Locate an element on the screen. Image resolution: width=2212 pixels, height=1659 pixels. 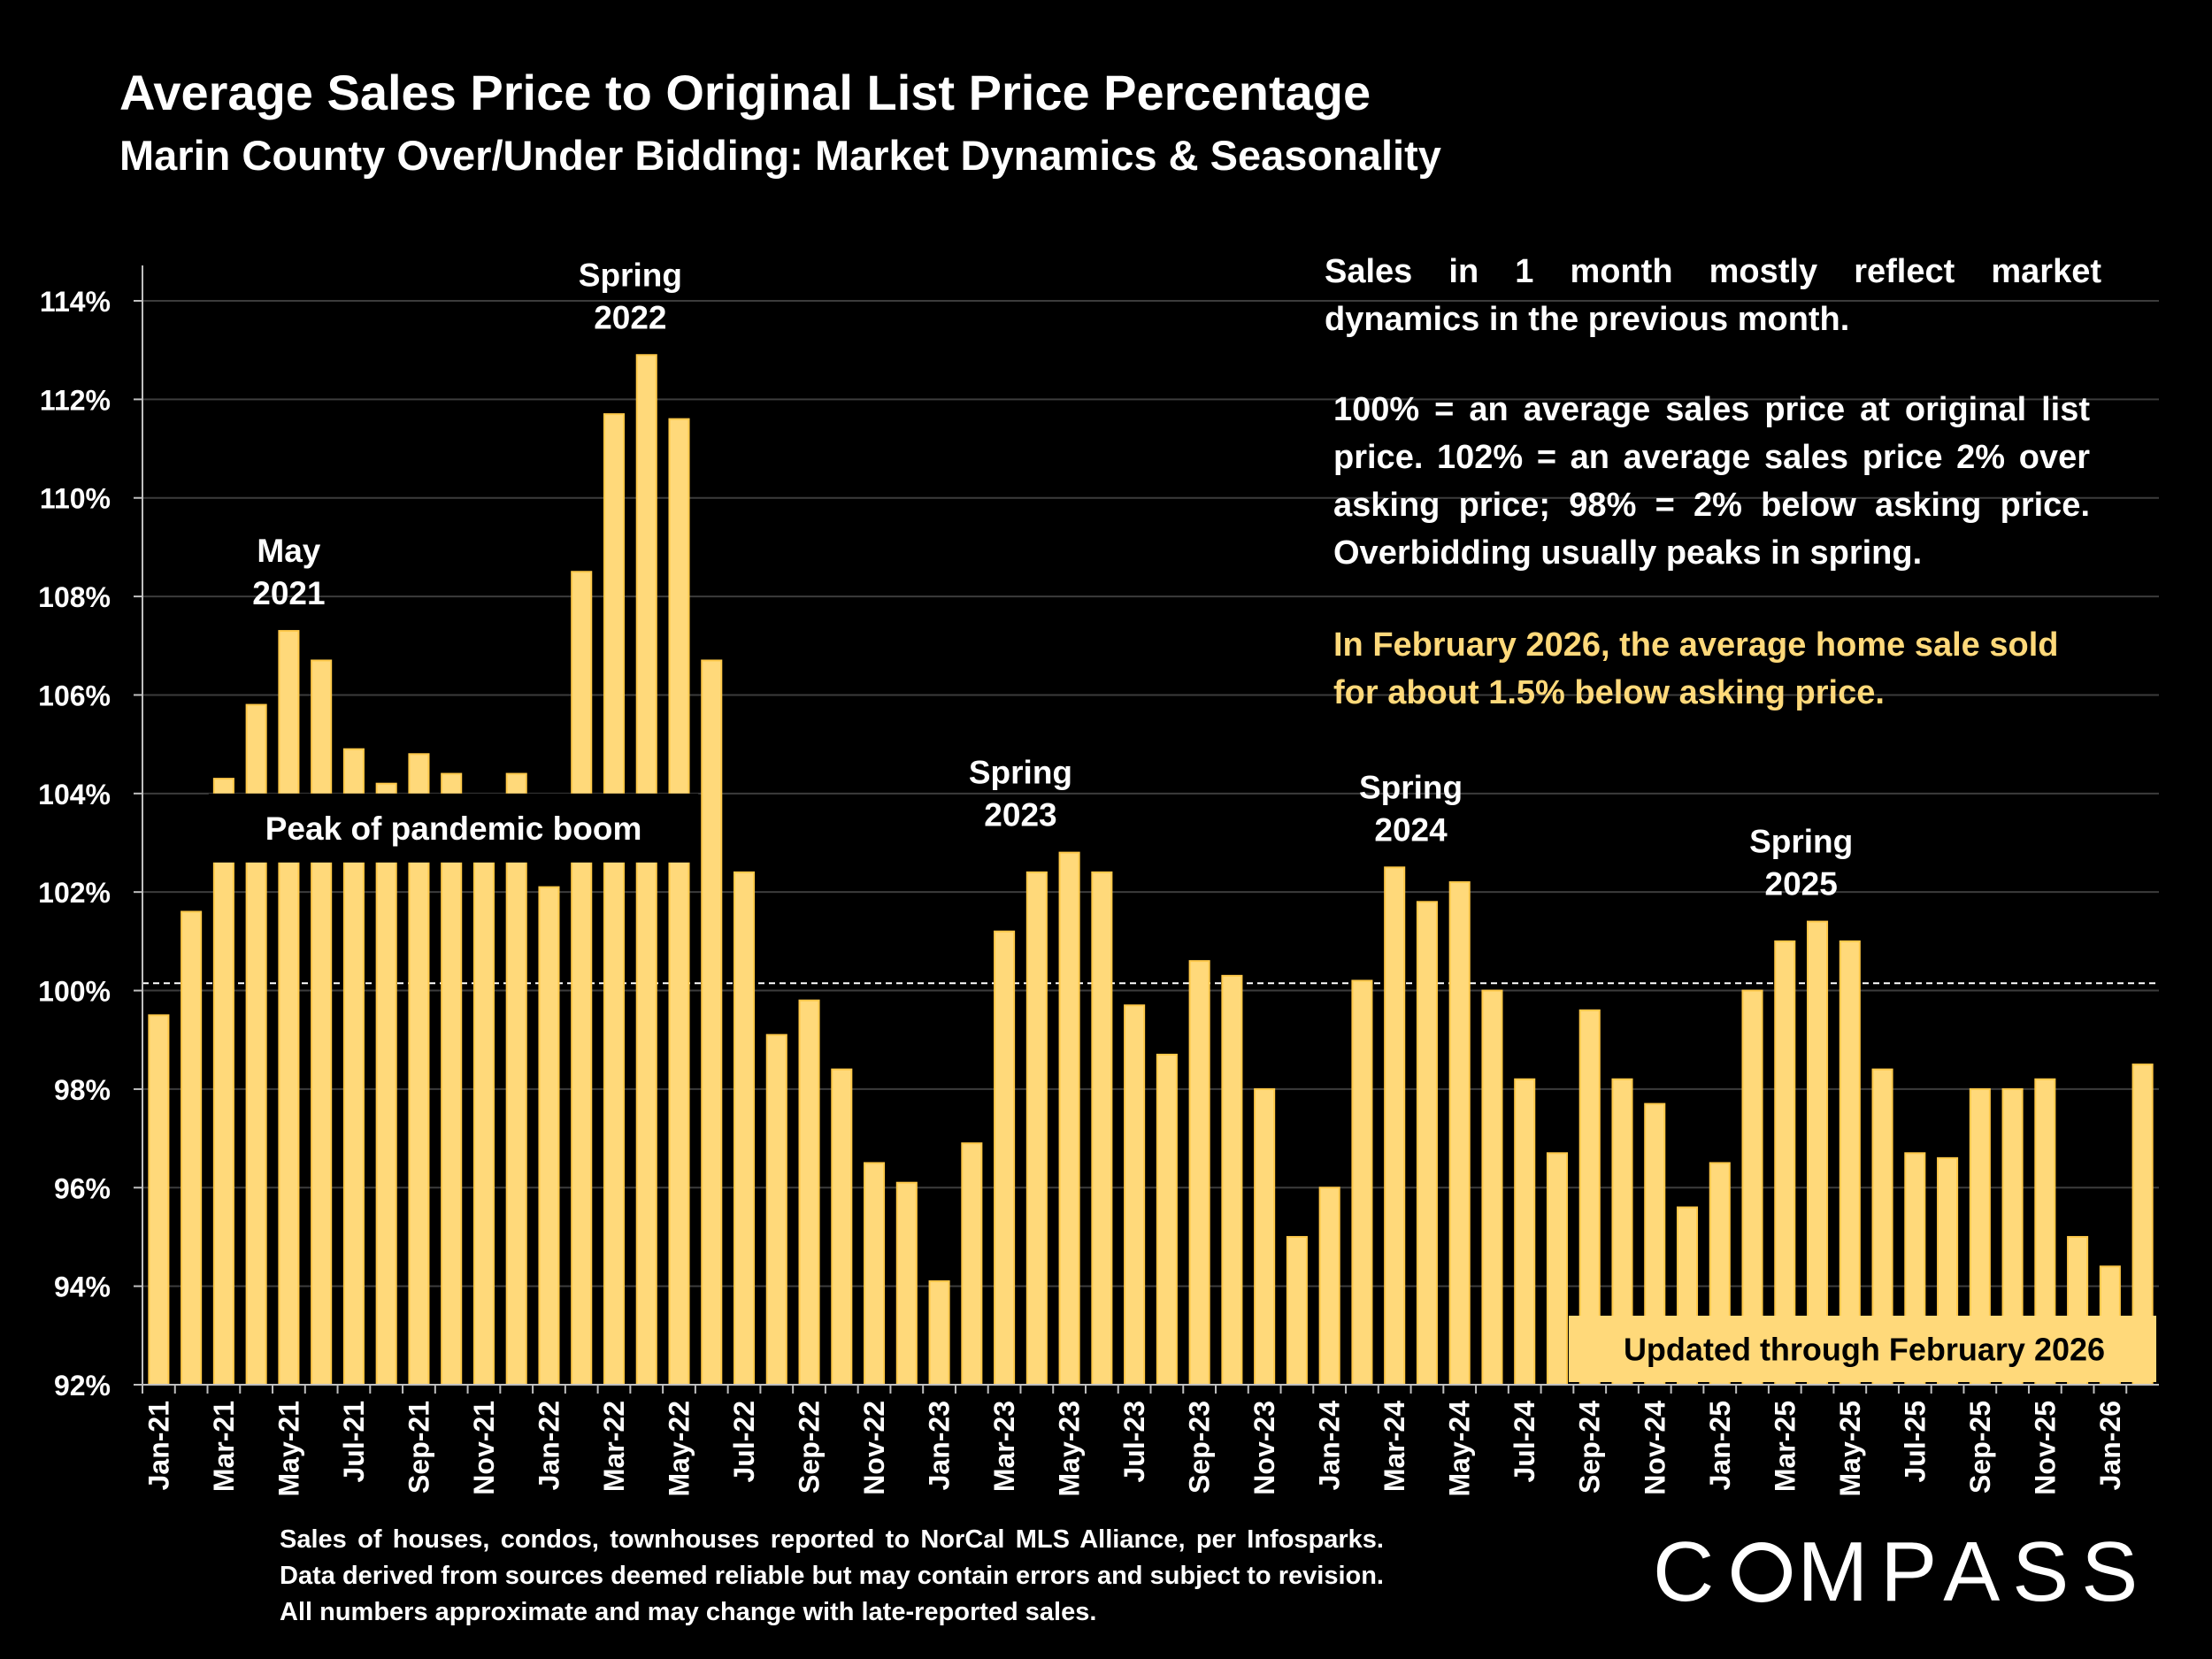
x-tick-label: Jan-26 is located at coordinates (2110, 1446).